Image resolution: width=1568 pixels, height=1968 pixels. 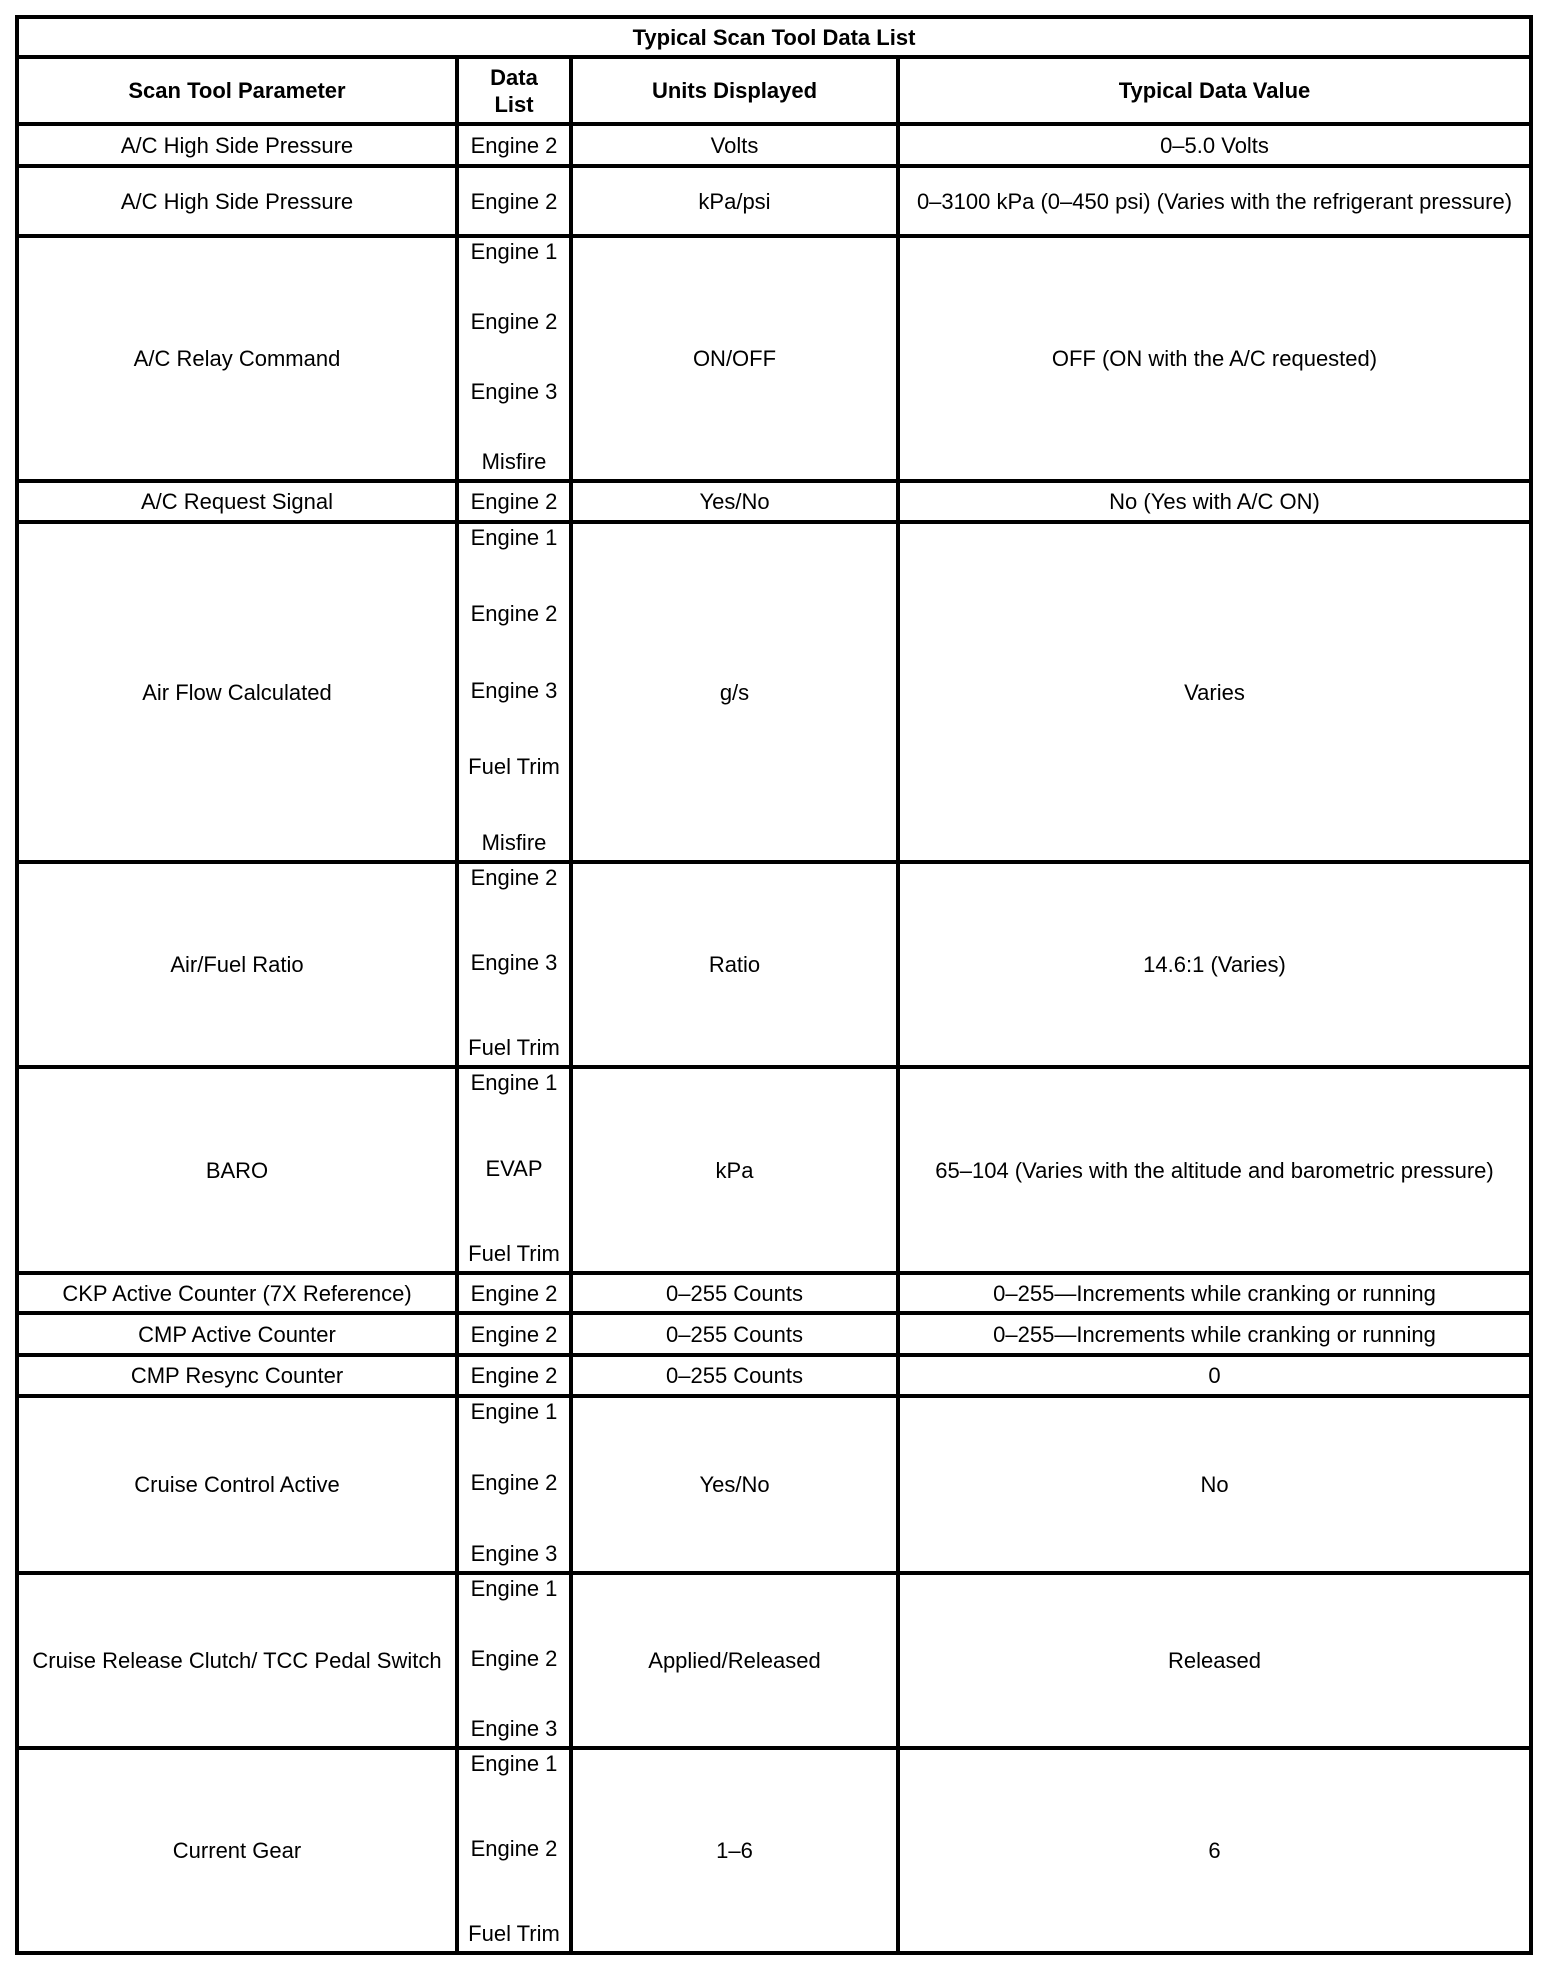 What do you see at coordinates (734, 1850) in the screenshot?
I see `units-cell: 1–6` at bounding box center [734, 1850].